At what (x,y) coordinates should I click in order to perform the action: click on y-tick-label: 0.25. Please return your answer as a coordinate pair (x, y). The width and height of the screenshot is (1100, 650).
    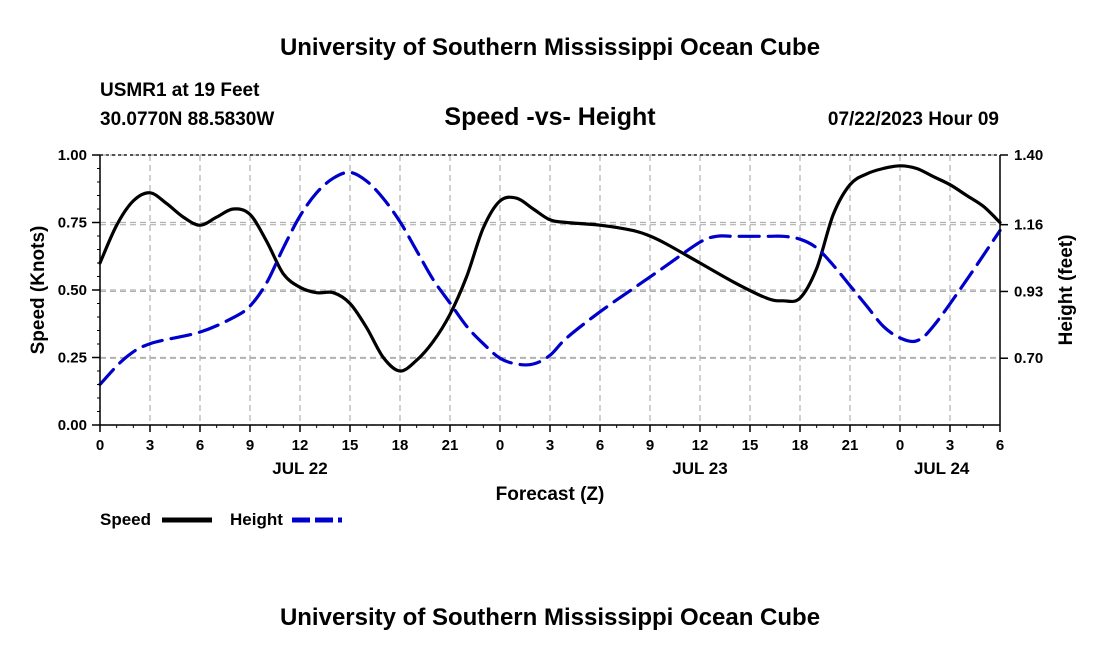
    Looking at the image, I should click on (72, 358).